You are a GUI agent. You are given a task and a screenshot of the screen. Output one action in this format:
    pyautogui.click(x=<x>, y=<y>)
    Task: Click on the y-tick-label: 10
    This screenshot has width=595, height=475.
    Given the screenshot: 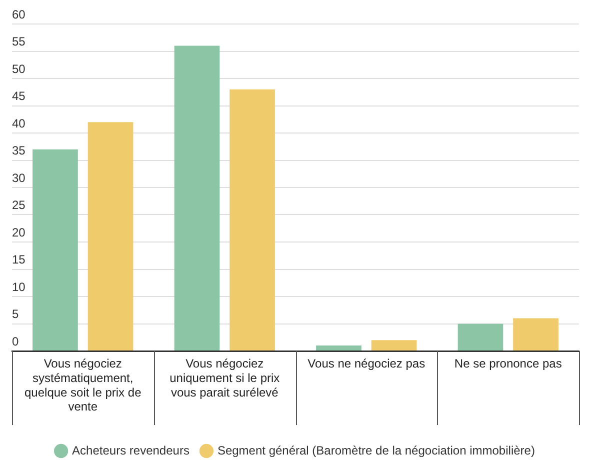 What is the action you would take?
    pyautogui.click(x=19, y=287)
    